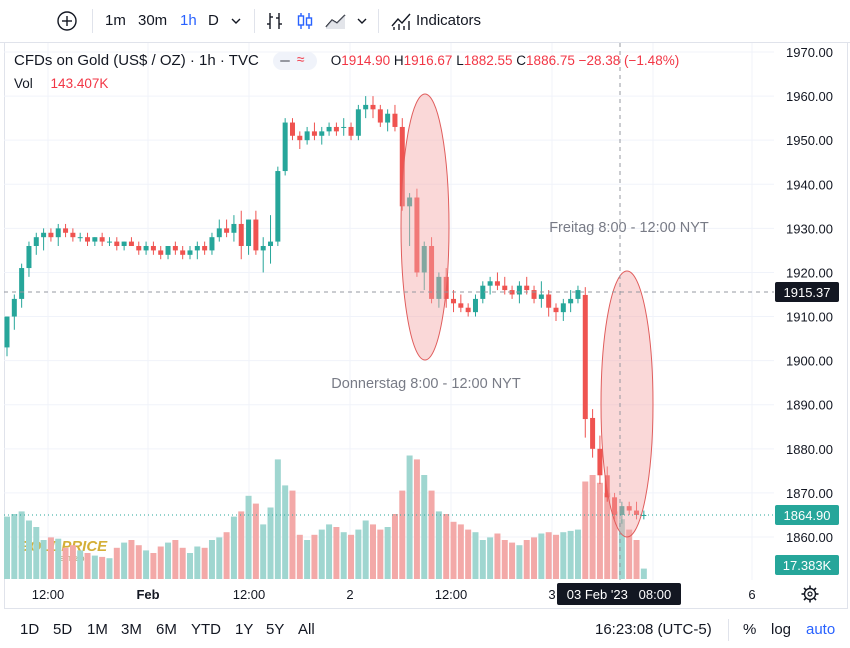 Image resolution: width=850 pixels, height=648 pixels. I want to click on y-tick-label: 1870.00, so click(809, 493).